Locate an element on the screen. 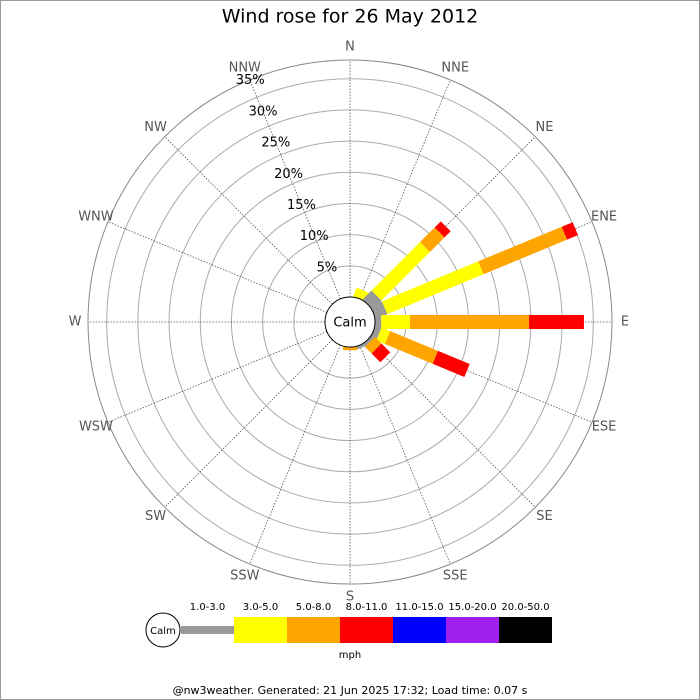  calm-circle is located at coordinates (350, 322).